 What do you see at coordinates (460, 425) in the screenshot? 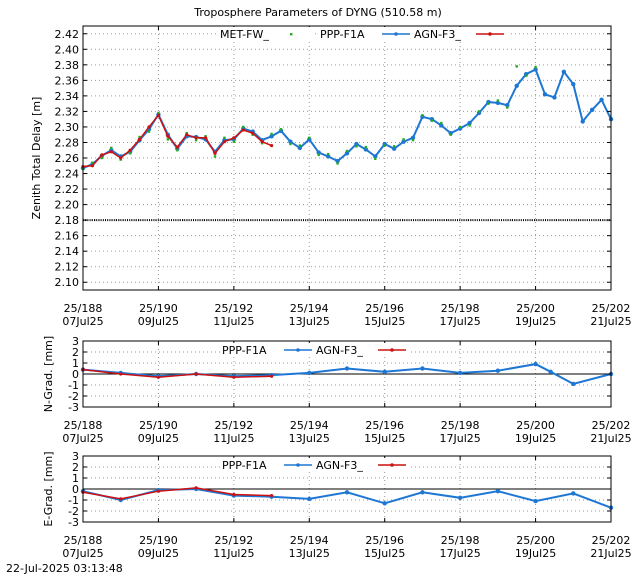
I see `x-tick-label-doy: 25/198` at bounding box center [460, 425].